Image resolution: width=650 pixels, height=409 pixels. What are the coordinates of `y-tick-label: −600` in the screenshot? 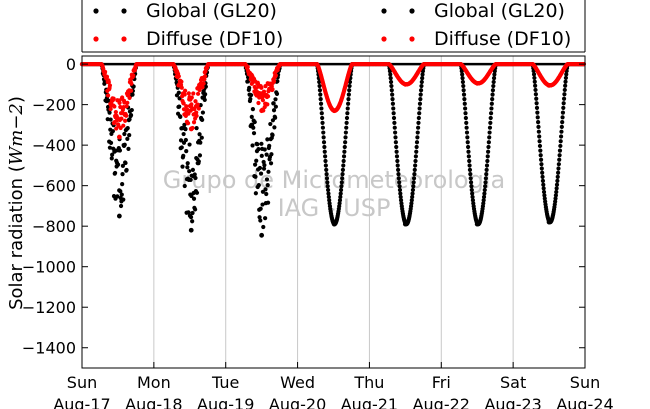 It's located at (54, 186).